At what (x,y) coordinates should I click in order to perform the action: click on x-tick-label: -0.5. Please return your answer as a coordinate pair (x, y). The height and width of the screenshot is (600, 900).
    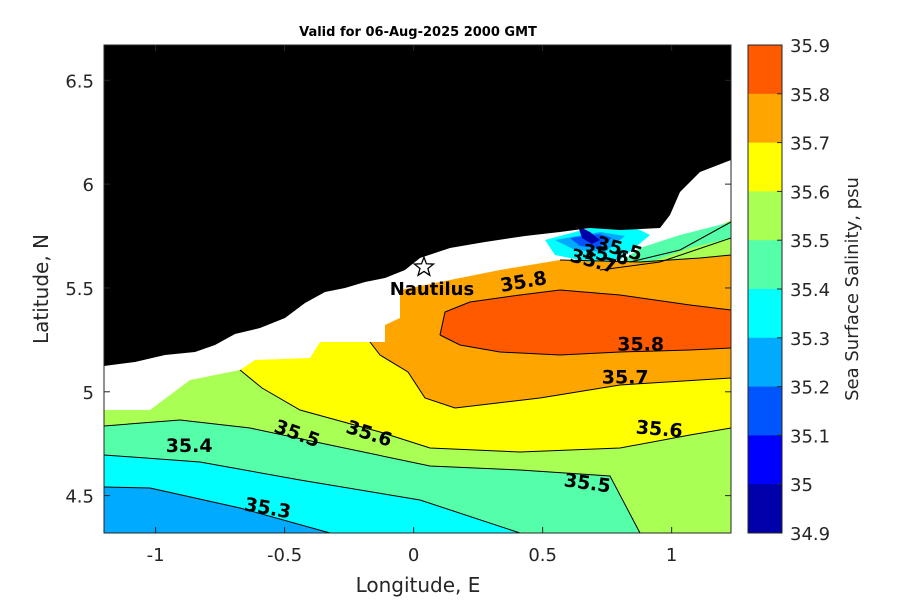
    Looking at the image, I should click on (284, 555).